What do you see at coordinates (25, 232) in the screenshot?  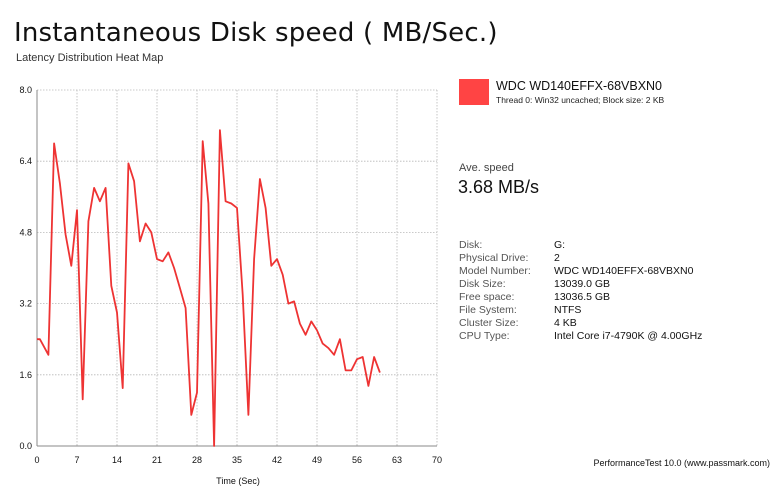 I see `y-tick-label: 4.8` at bounding box center [25, 232].